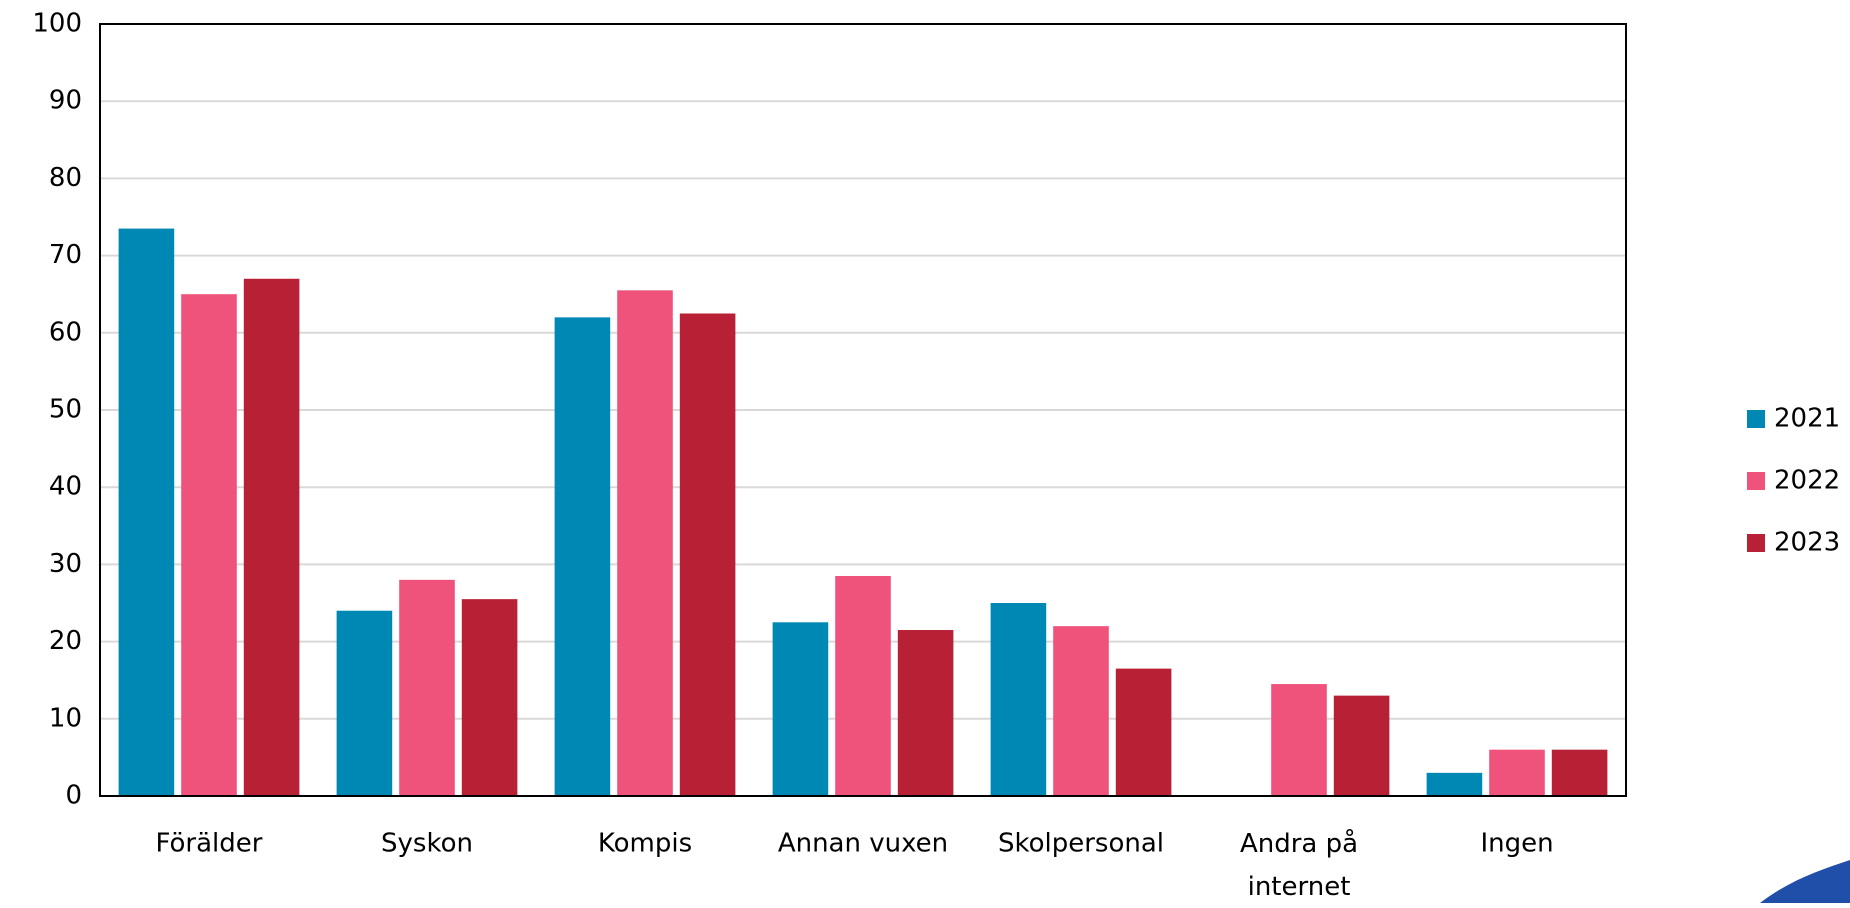 This screenshot has width=1850, height=908. I want to click on y-tick-label: 50, so click(65, 410).